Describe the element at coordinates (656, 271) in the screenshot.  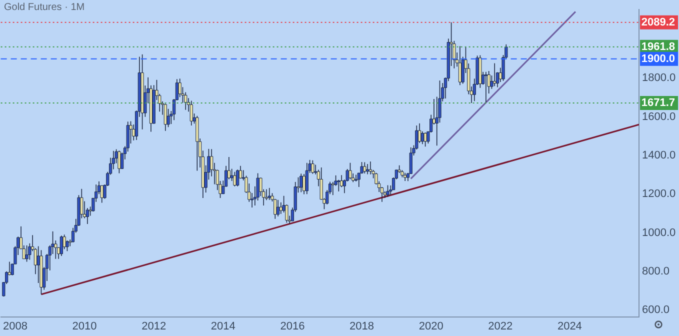
I see `y-tick-label: 800.0` at that location.